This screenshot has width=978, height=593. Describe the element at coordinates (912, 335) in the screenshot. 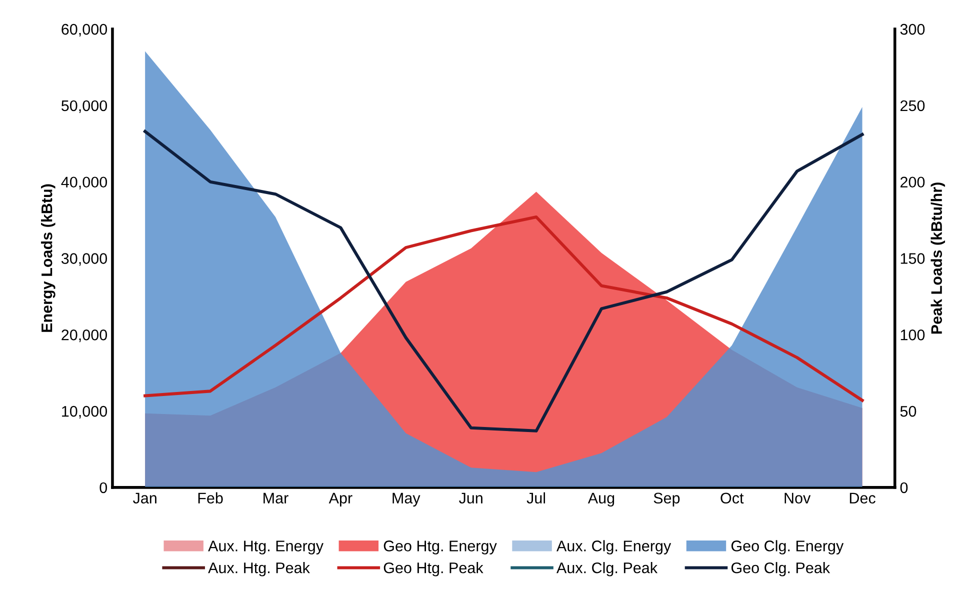

I see `y2-tick-label: 100` at that location.